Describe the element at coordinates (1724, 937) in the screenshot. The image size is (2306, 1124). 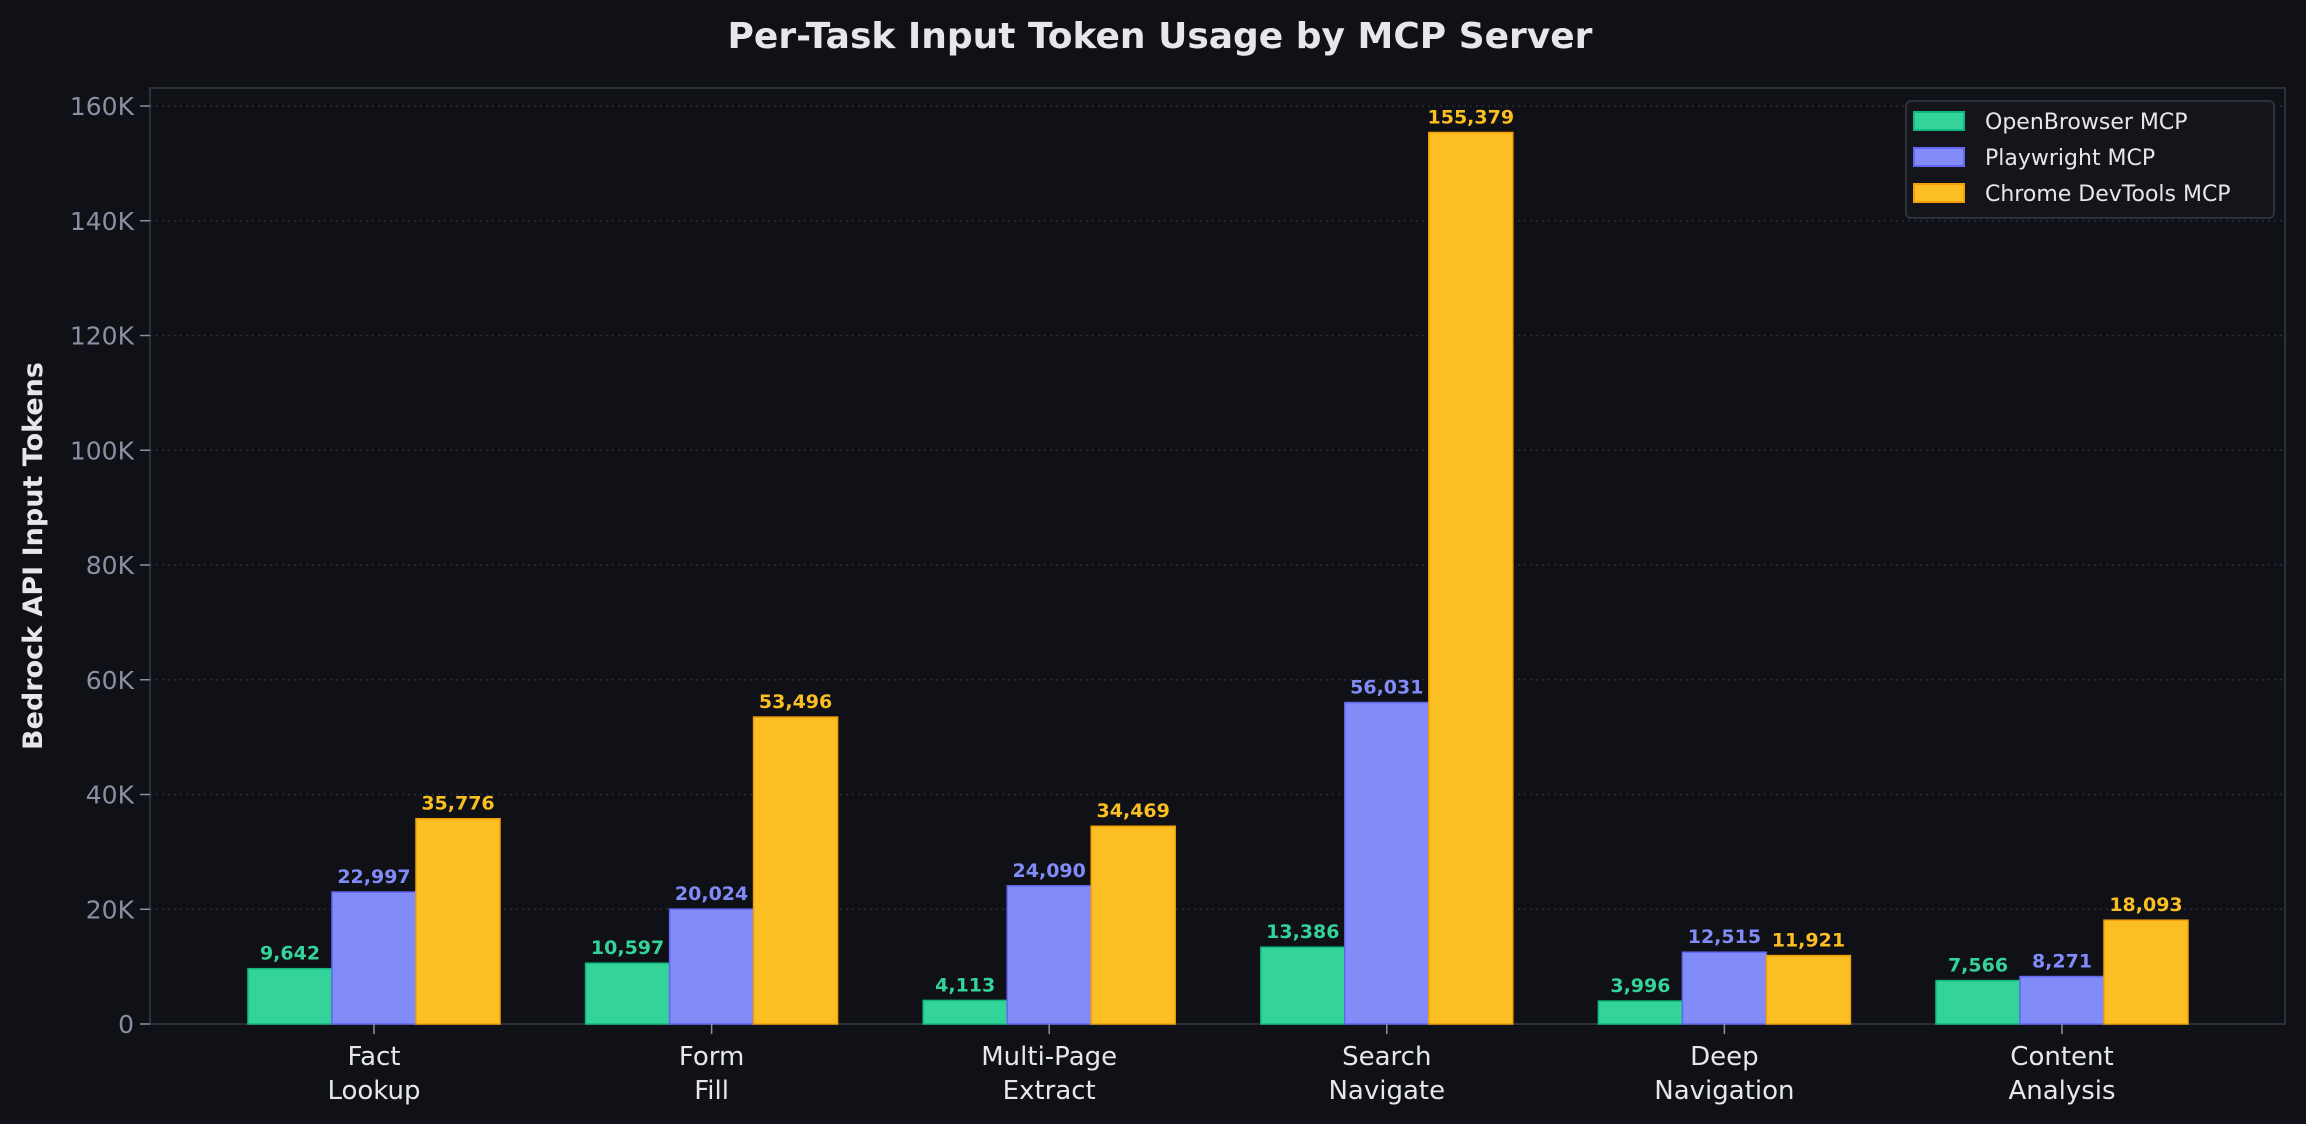
I see `data-label: 12,515` at that location.